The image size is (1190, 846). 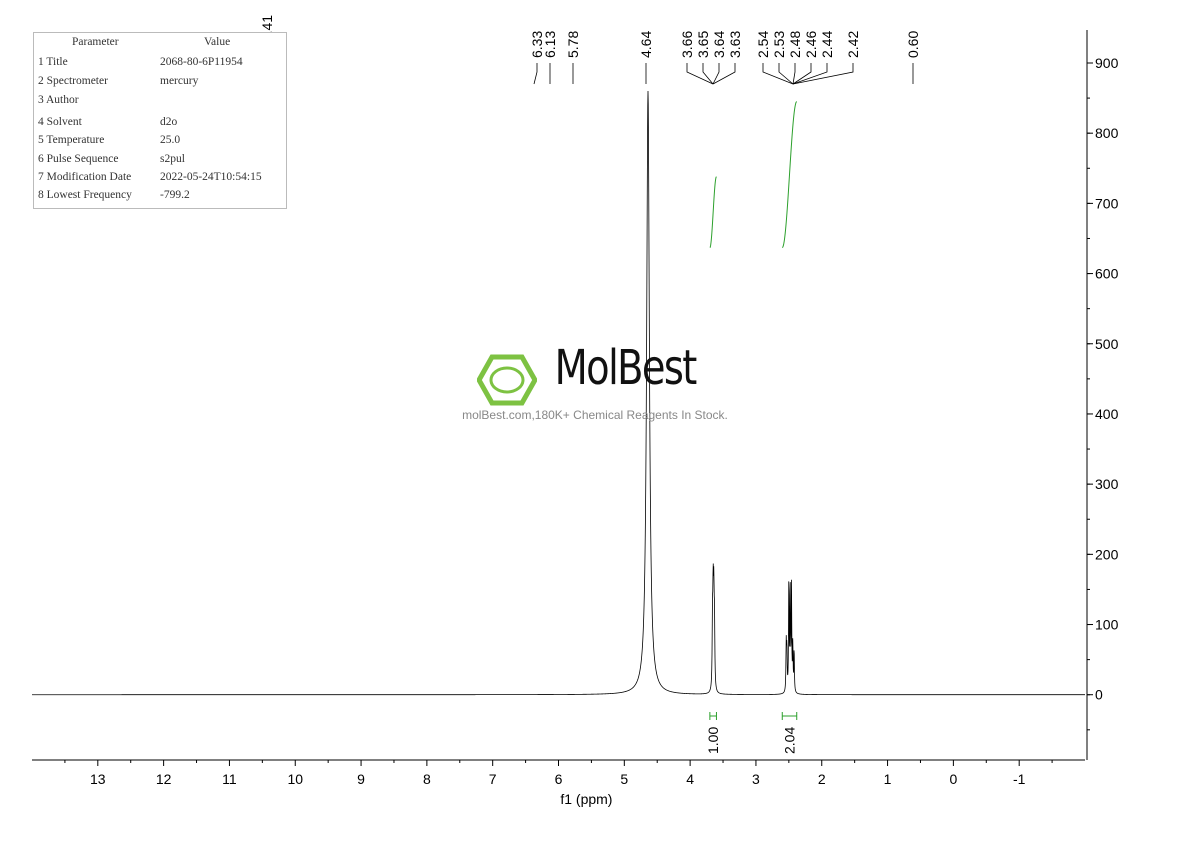 I want to click on param-value: 2068-80-6P11954, so click(x=201, y=62).